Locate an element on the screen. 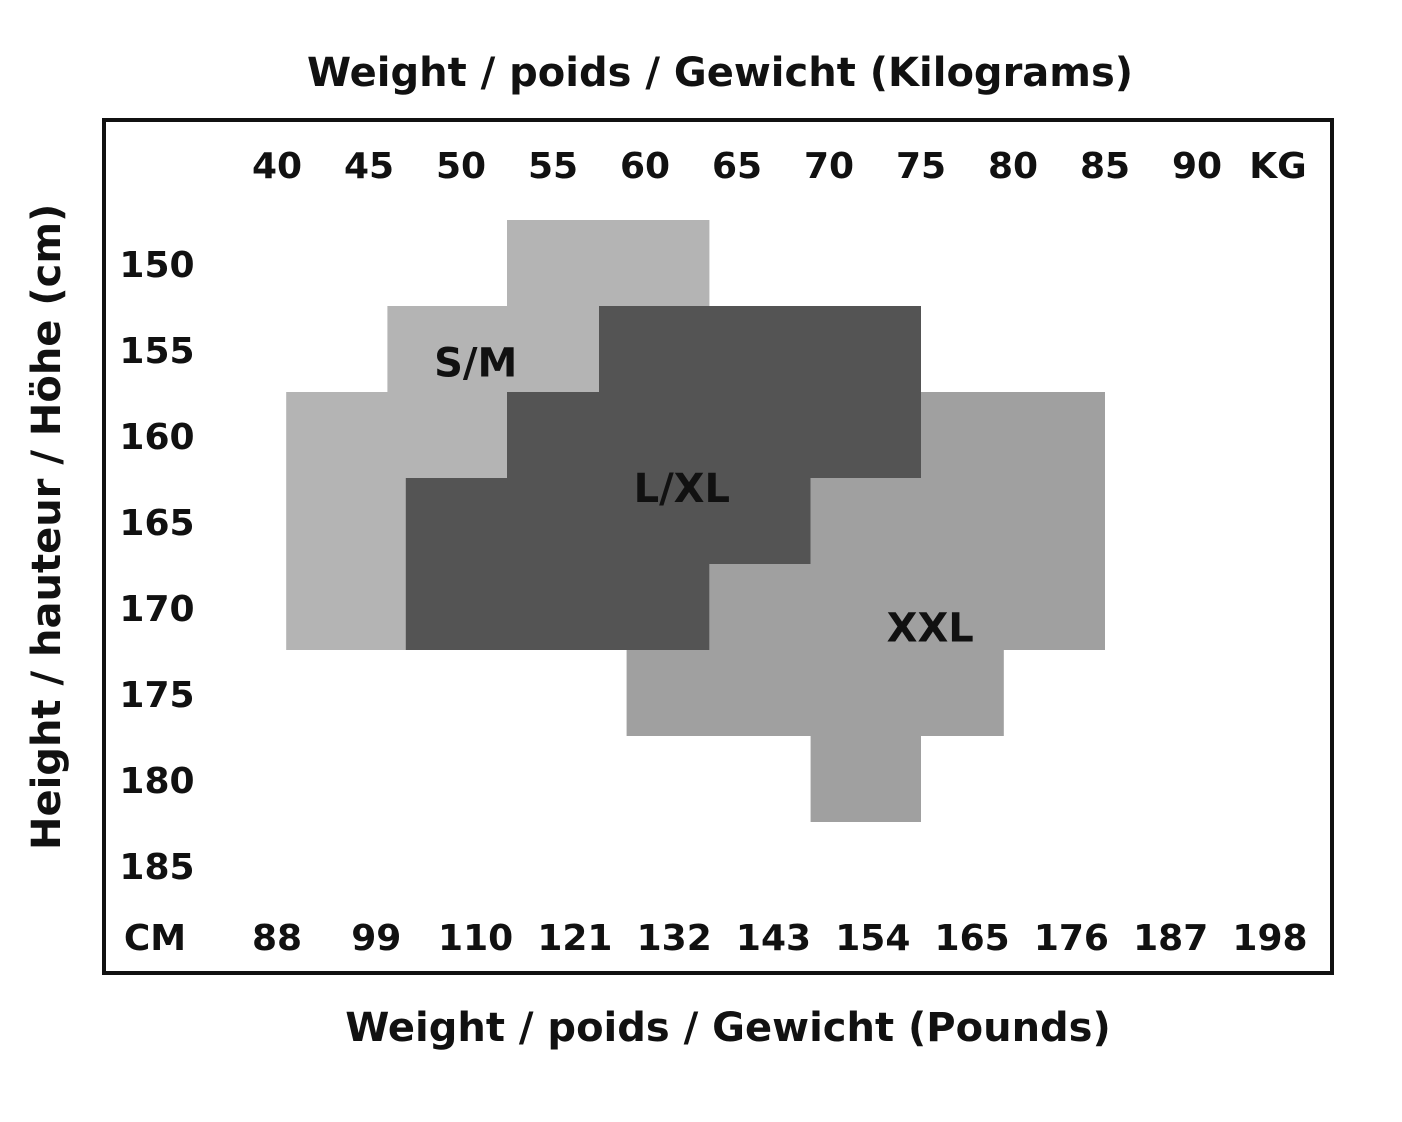 This screenshot has width=1402, height=1122. height-tick: 185 is located at coordinates (156, 867).